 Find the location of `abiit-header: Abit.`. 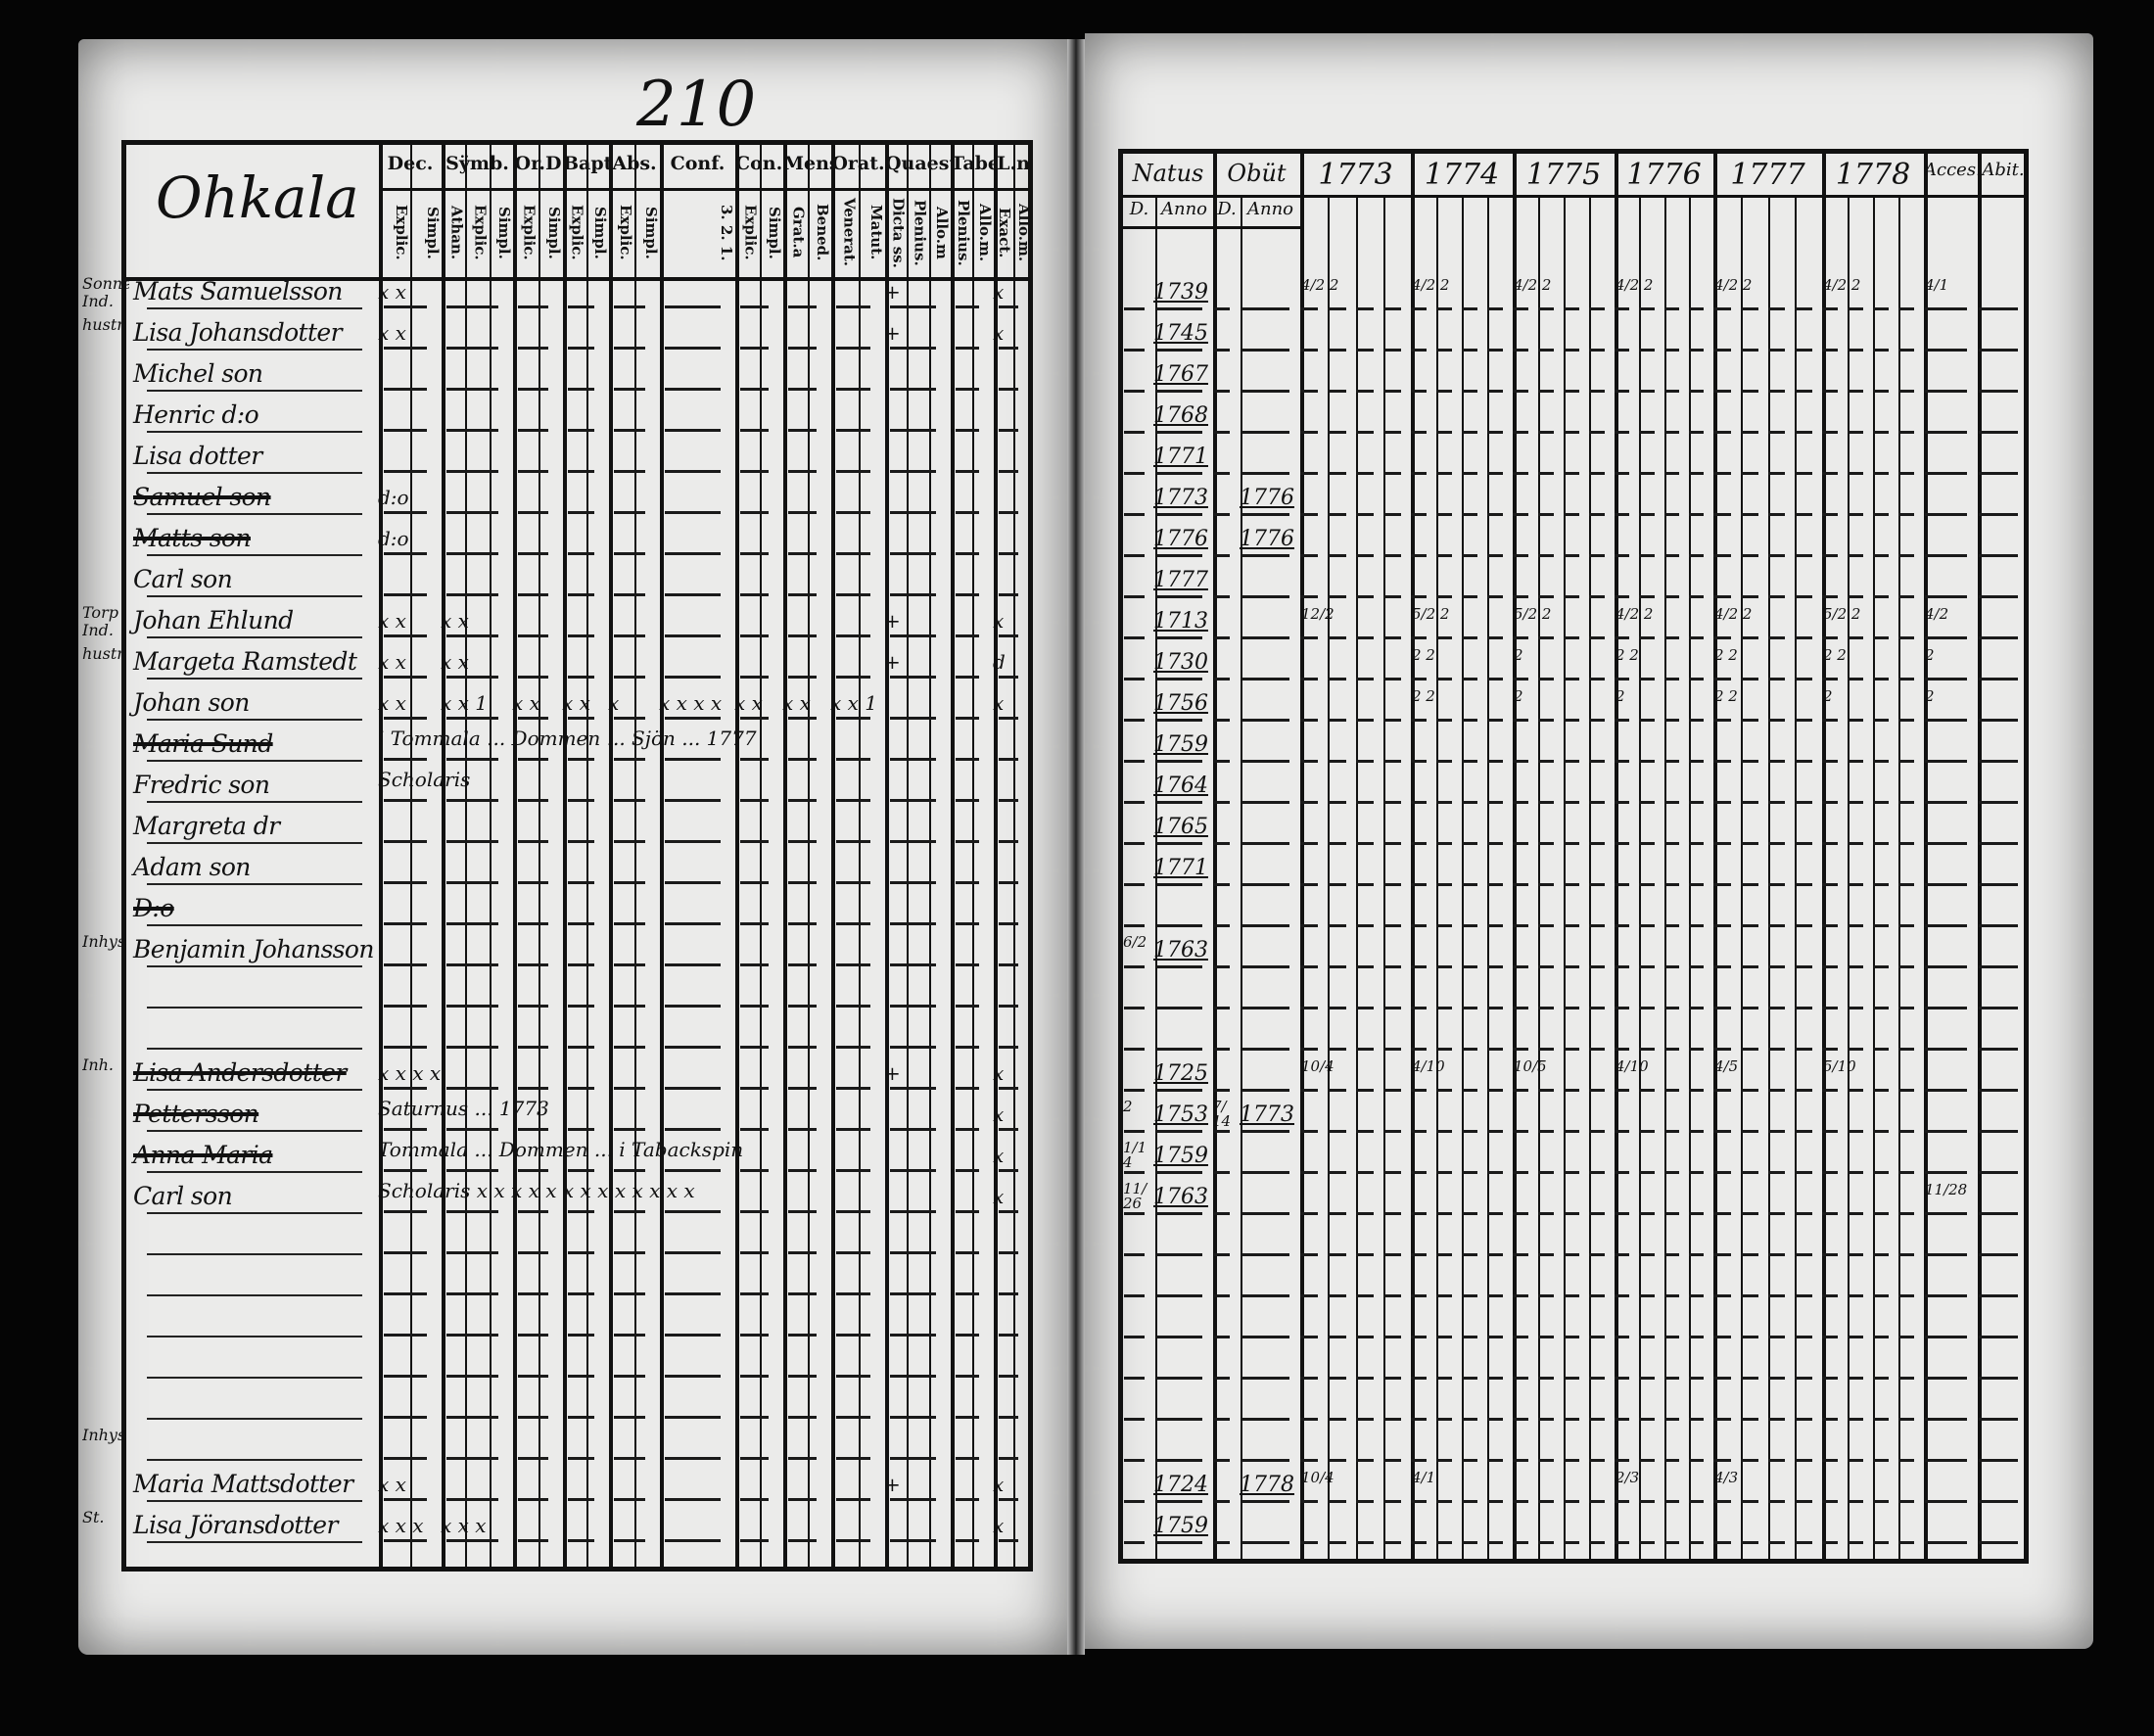

abiit-header: Abit. is located at coordinates (2003, 170).